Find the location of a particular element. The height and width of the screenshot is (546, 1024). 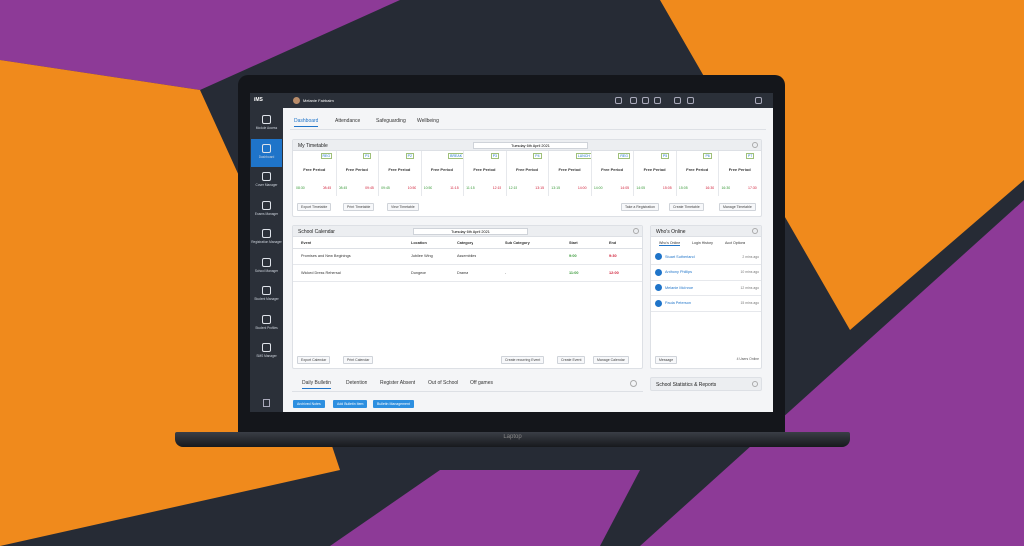

bulletin-tab: Register Absent is located at coordinates (398, 383).